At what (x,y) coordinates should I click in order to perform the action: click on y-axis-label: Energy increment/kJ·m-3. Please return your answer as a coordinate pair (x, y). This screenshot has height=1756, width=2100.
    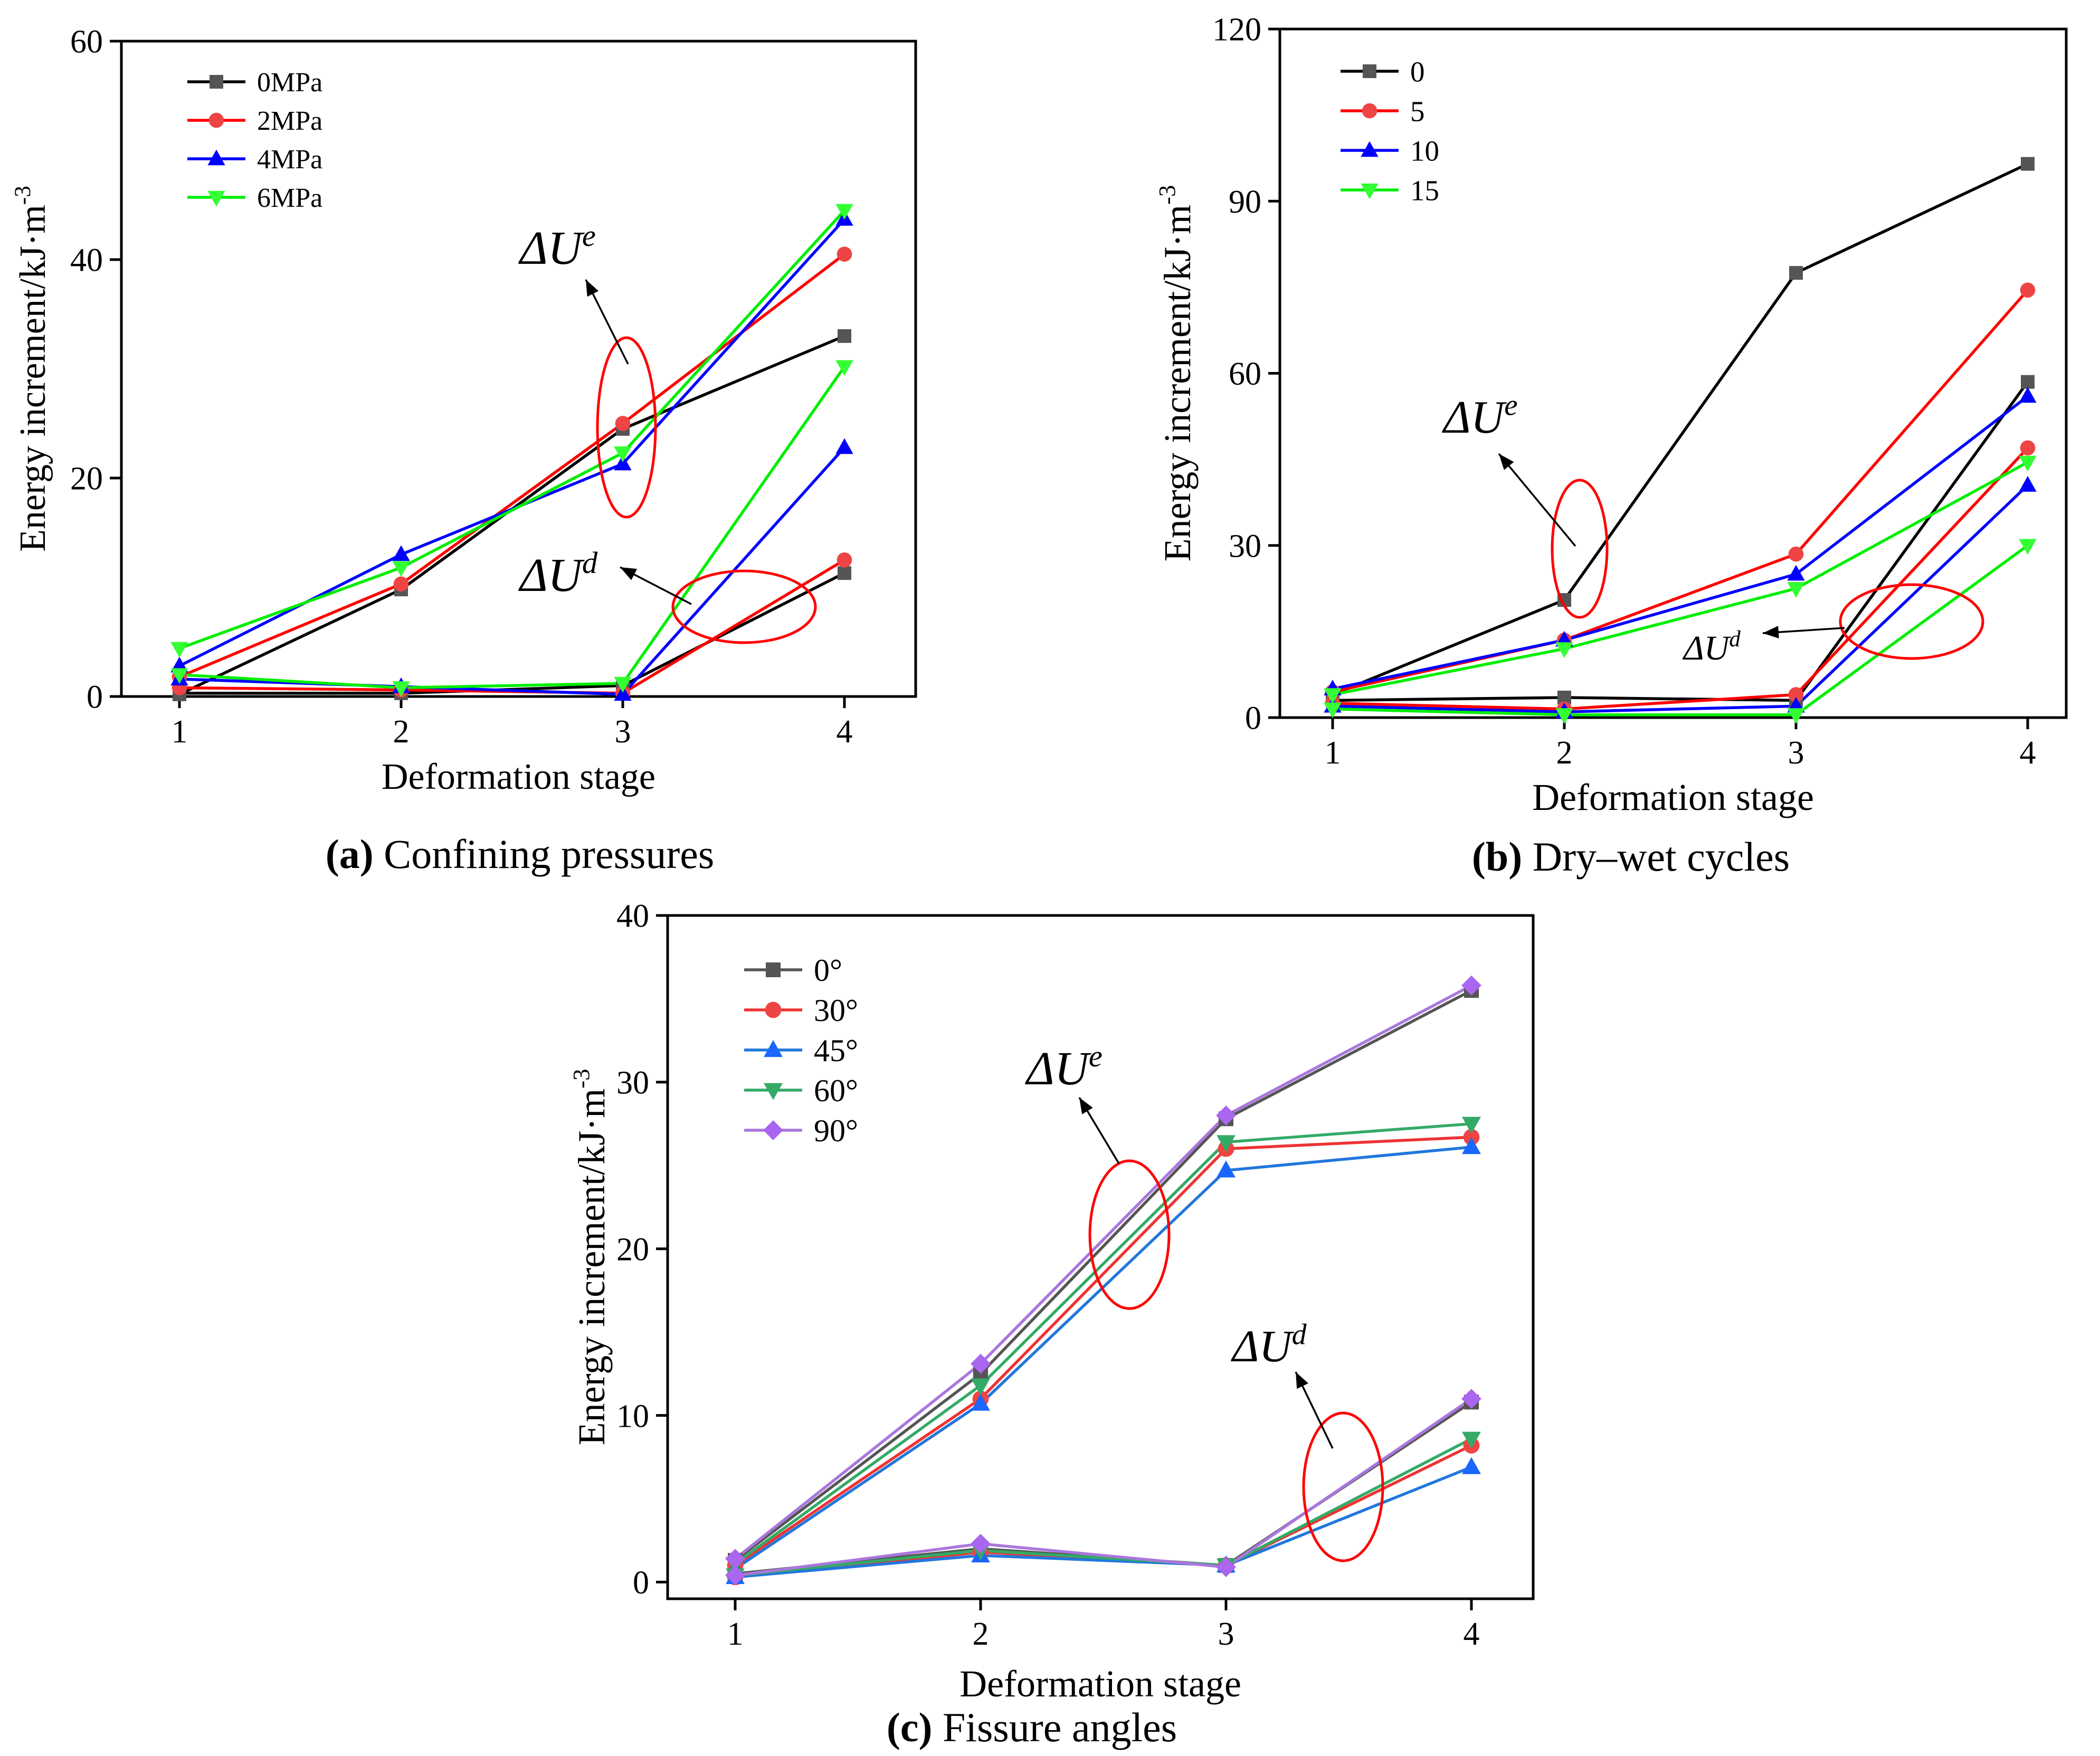
    Looking at the image, I should click on (590, 1257).